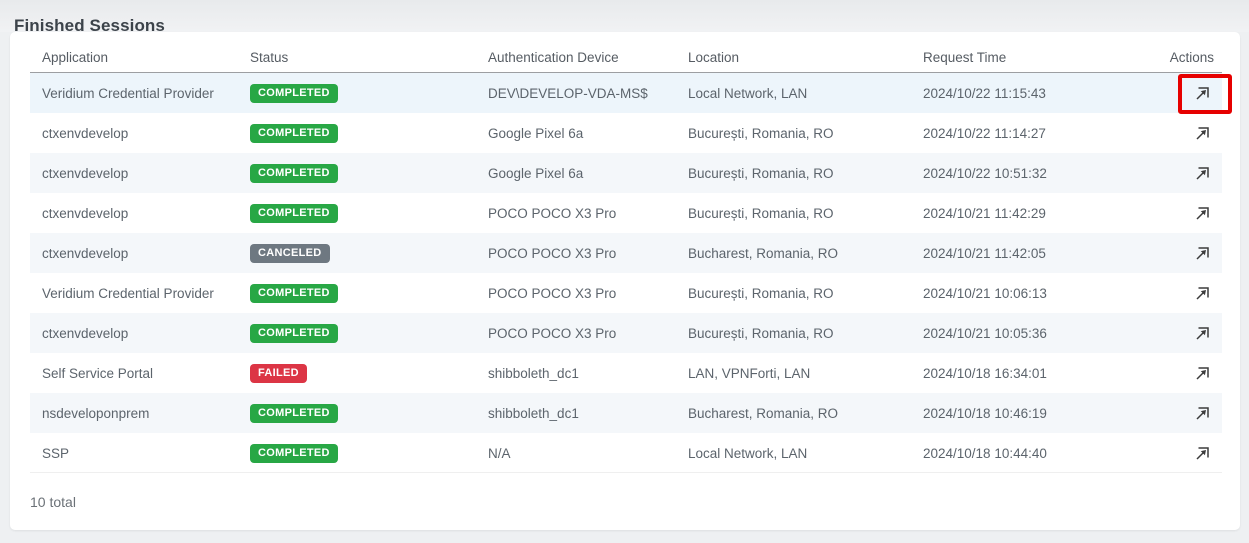  I want to click on cell-application: Self Service Portal, so click(98, 373).